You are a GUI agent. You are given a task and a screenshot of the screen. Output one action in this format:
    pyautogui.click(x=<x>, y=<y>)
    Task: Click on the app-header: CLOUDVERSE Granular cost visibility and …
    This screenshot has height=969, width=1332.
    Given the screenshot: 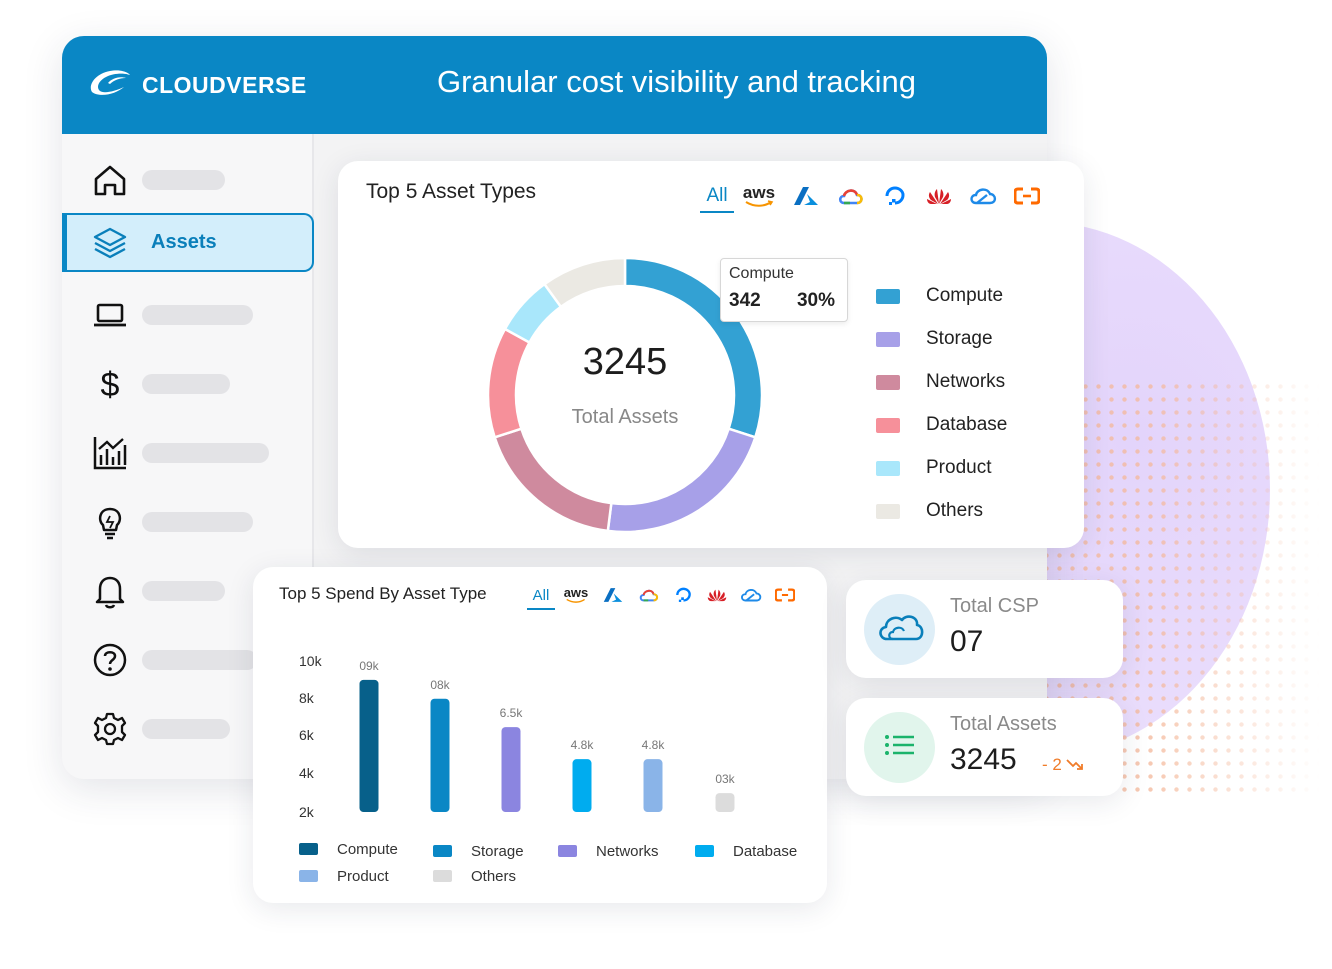 What is the action you would take?
    pyautogui.click(x=554, y=85)
    